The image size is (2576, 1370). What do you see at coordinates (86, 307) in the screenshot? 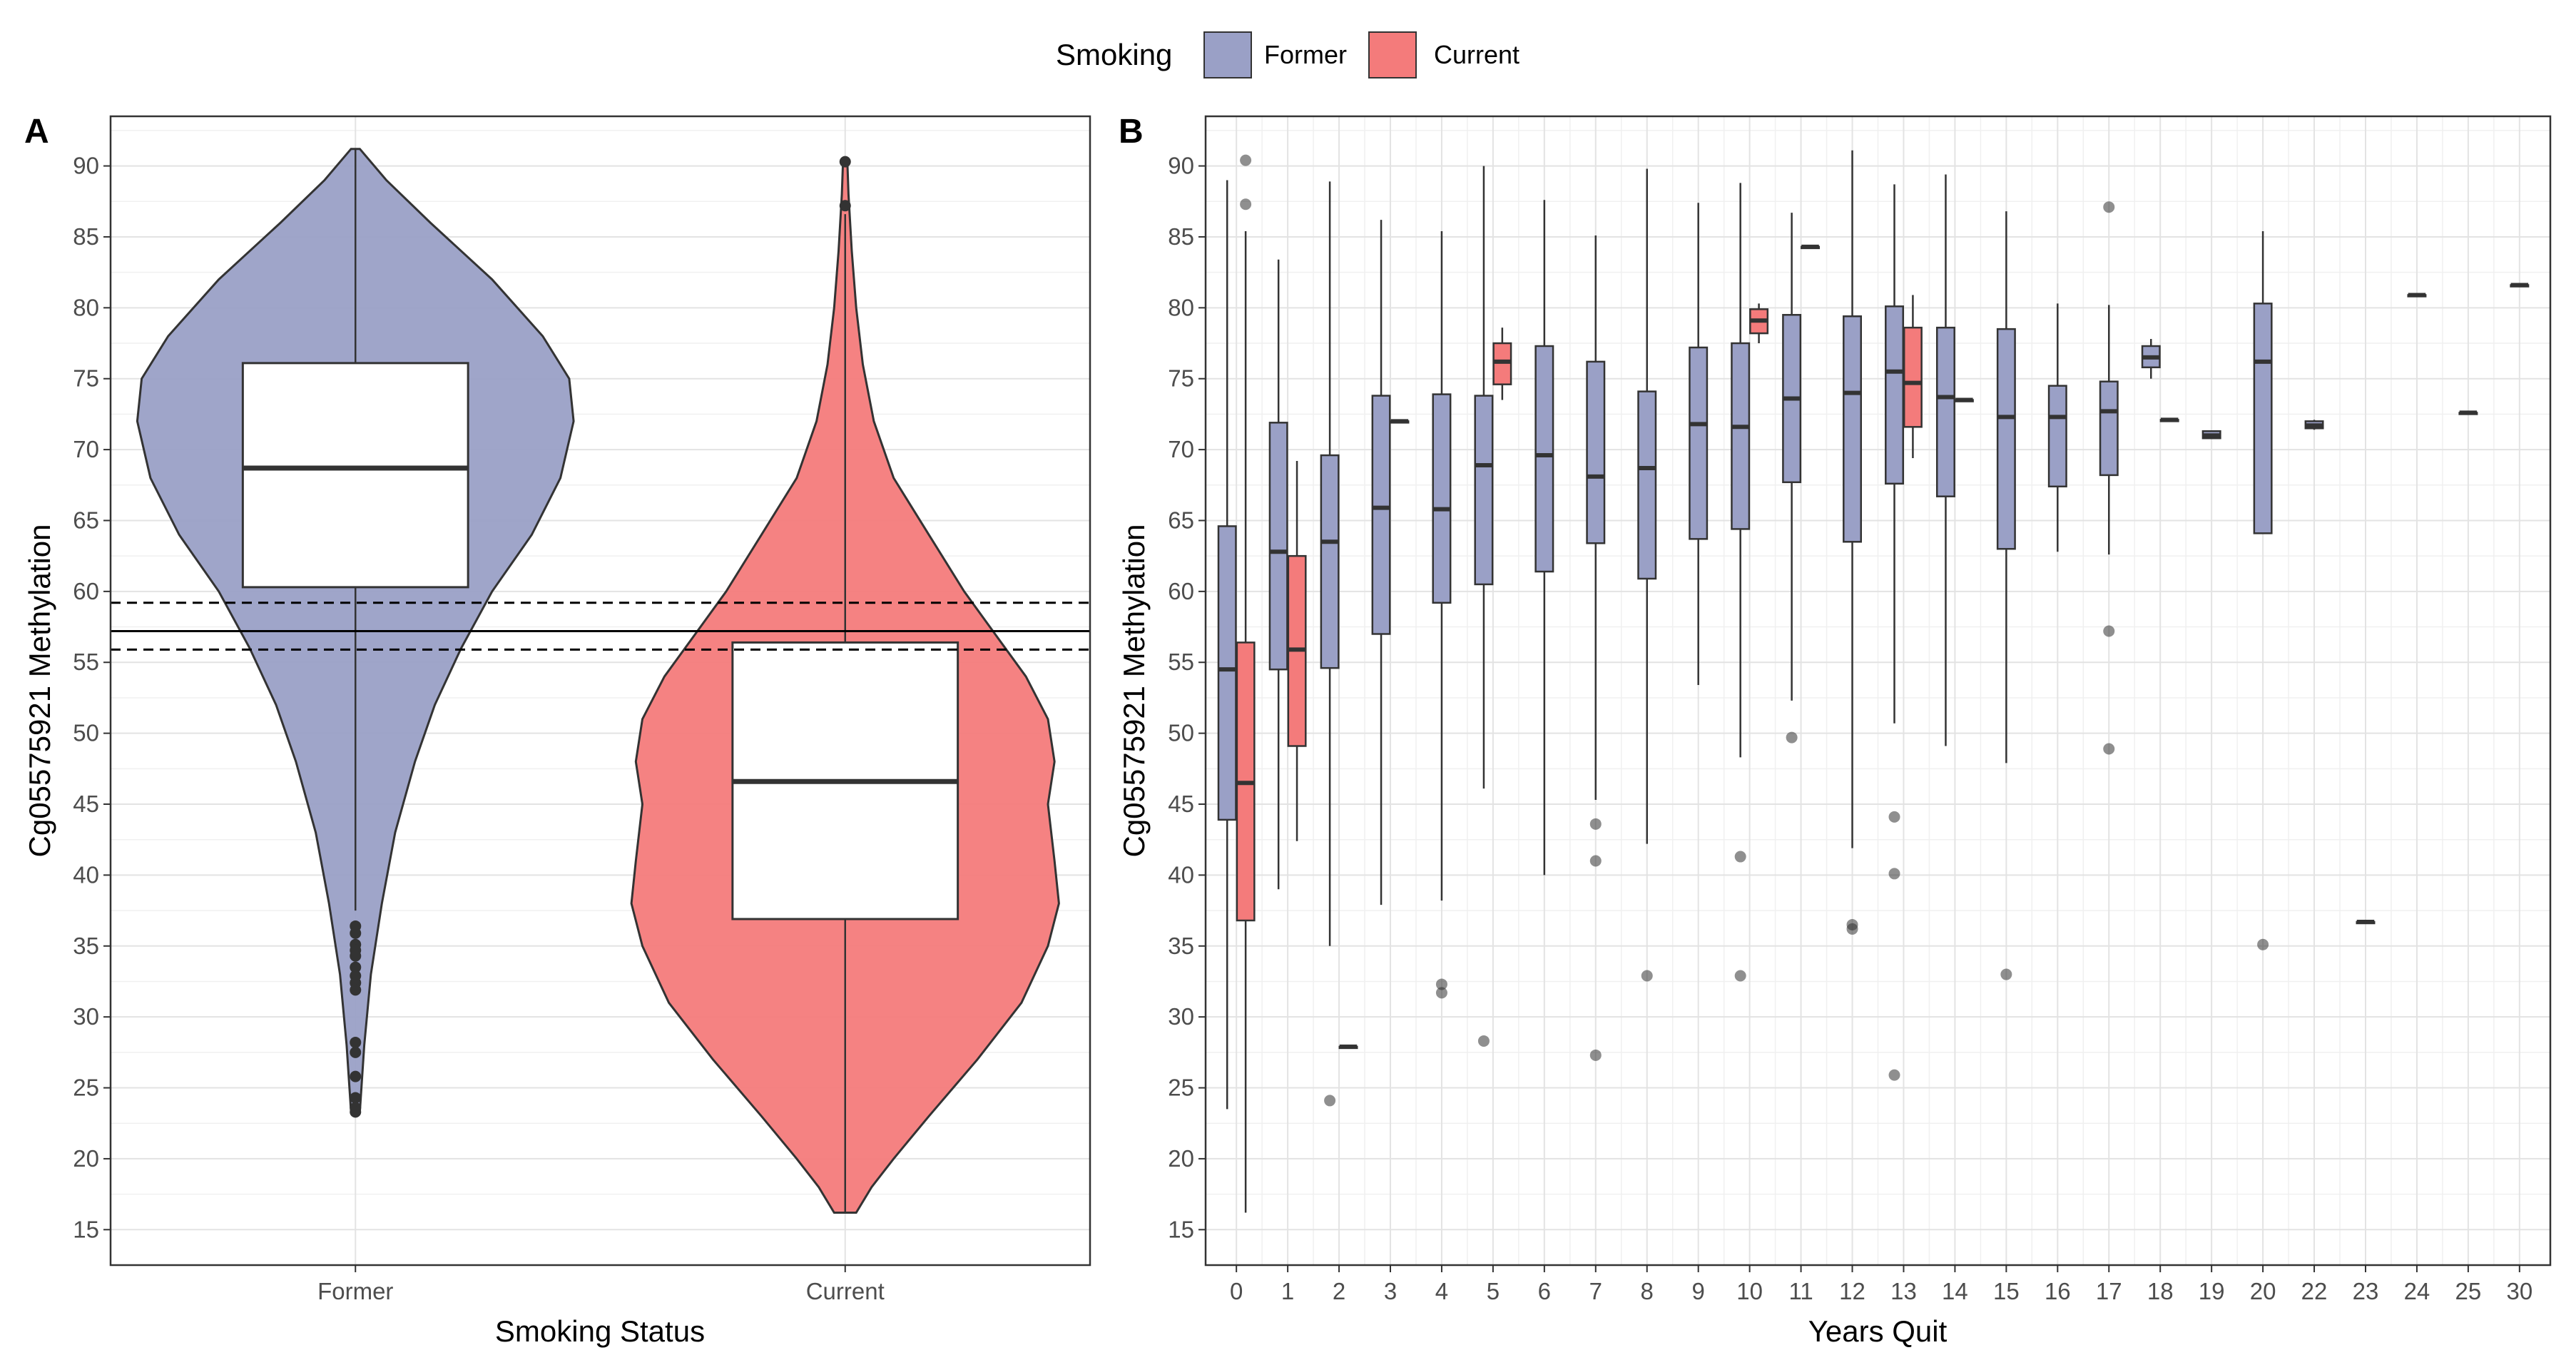
I see `y-tick-label: 80` at bounding box center [86, 307].